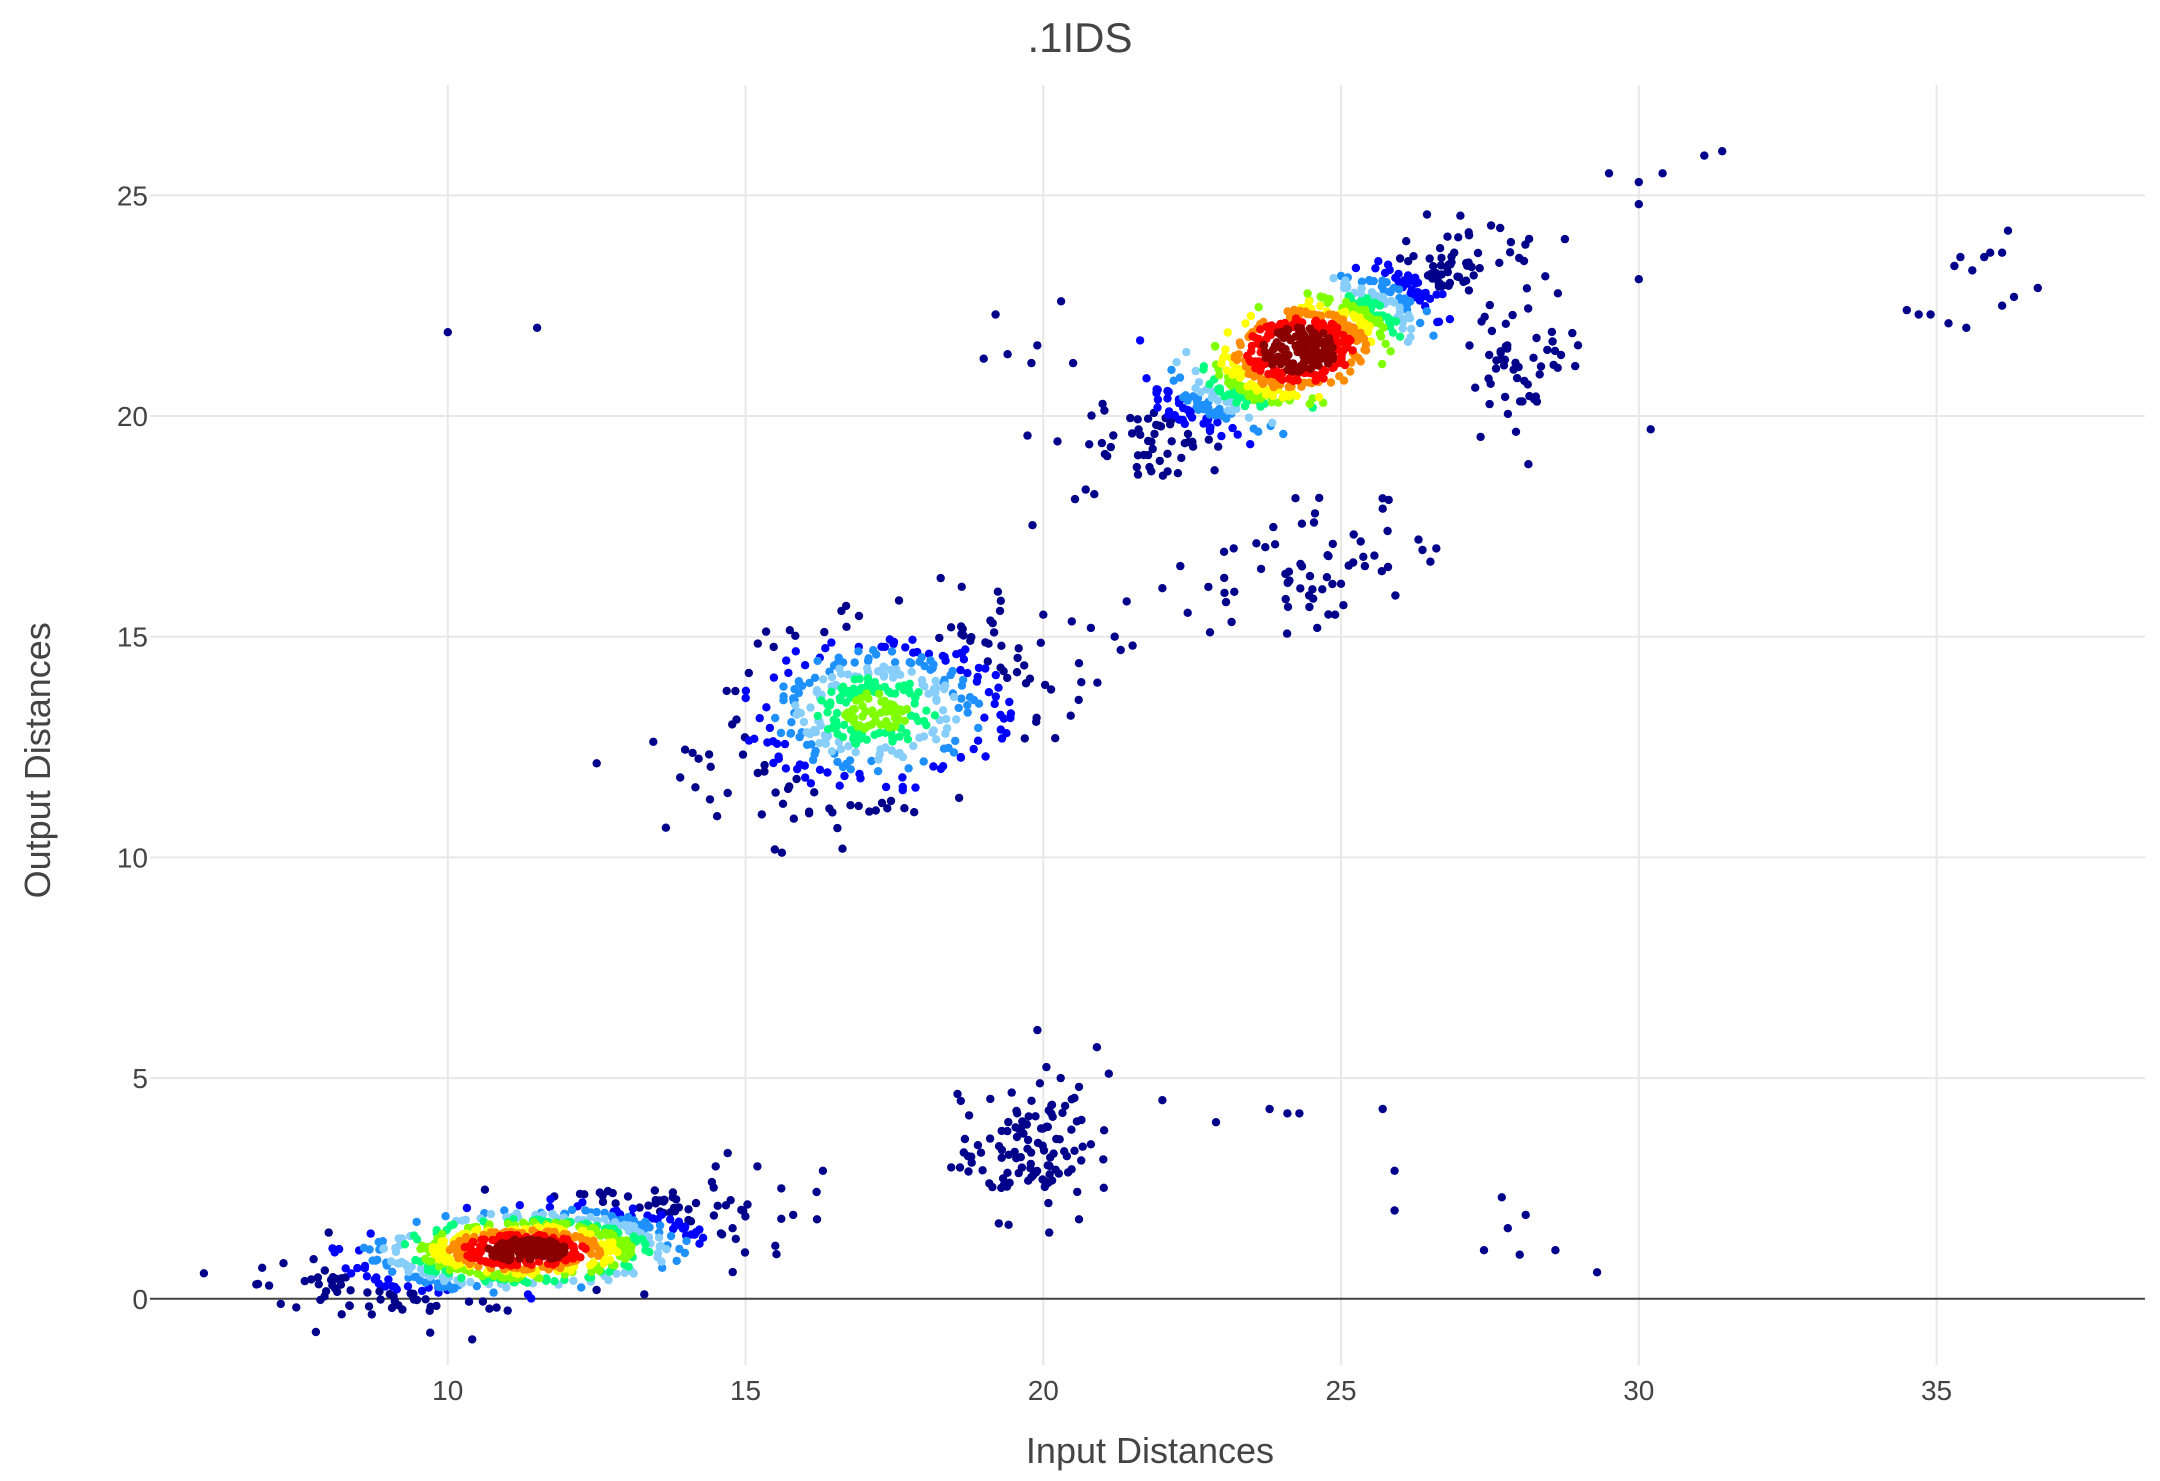 The height and width of the screenshot is (1481, 2160). What do you see at coordinates (1150, 1450) in the screenshot?
I see `x-axis-title: Input Distances` at bounding box center [1150, 1450].